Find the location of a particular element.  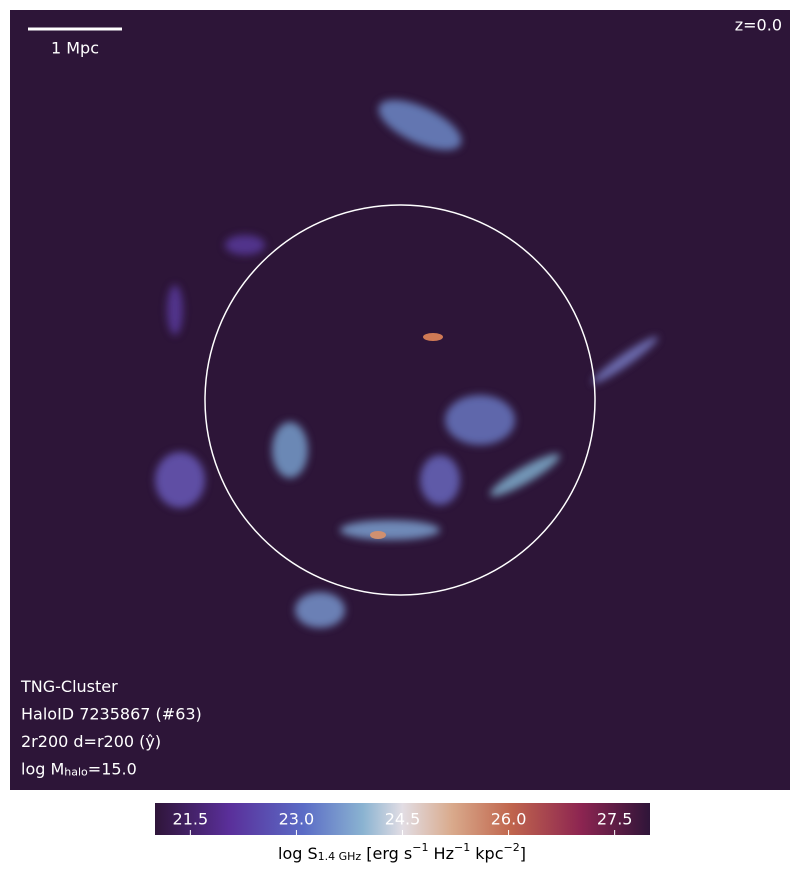

info-line: HaloID 7235867 (#63) is located at coordinates (111, 713).